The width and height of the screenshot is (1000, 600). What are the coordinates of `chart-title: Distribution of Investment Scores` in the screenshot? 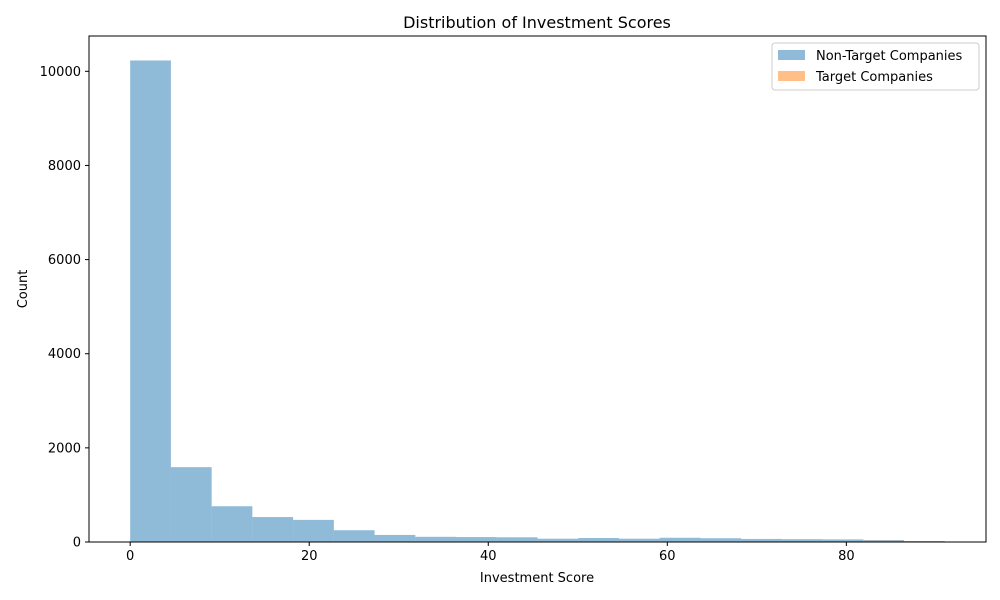 It's located at (537, 22).